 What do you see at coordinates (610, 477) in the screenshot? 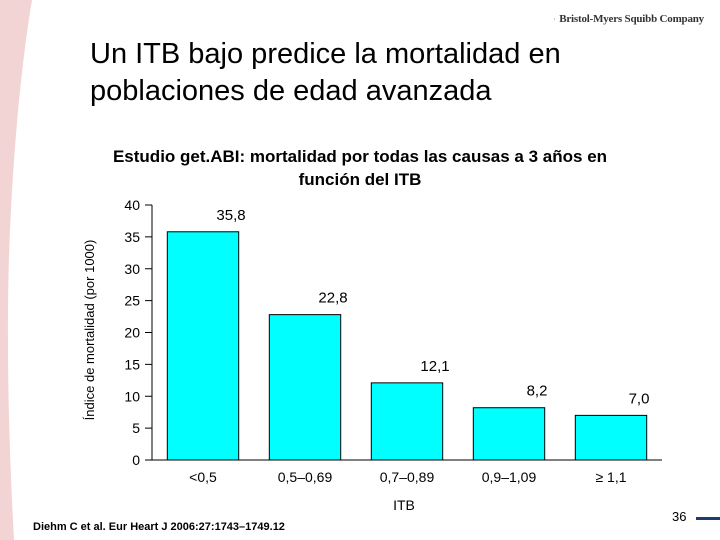
I see `x-tick-label: ≥ 1,1` at bounding box center [610, 477].